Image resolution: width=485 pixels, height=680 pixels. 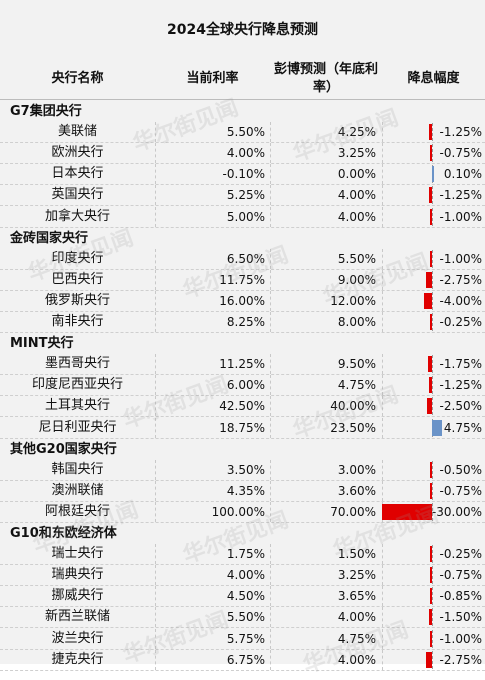 I want to click on current-rate-cell: 4.50%, so click(x=245, y=596).